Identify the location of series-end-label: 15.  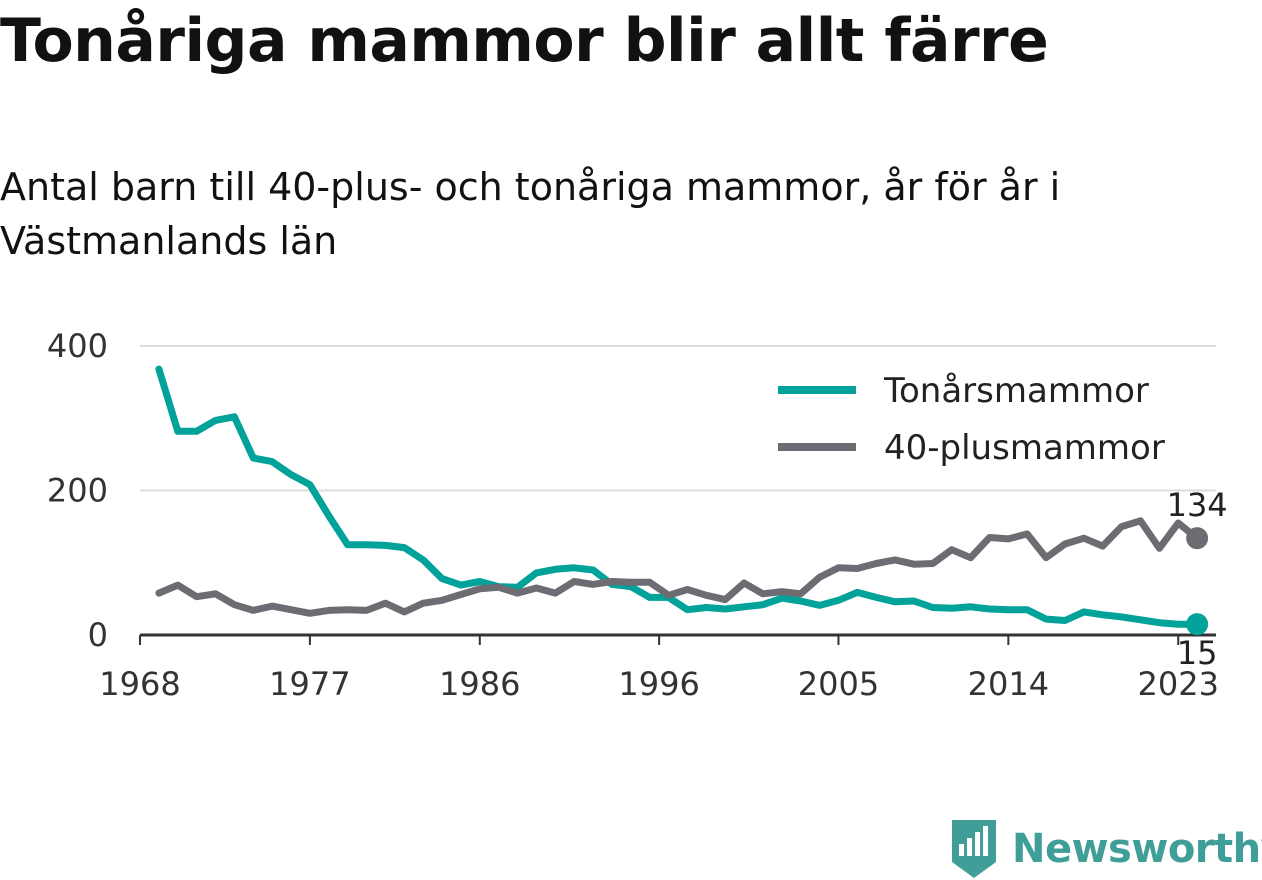
(1197, 653).